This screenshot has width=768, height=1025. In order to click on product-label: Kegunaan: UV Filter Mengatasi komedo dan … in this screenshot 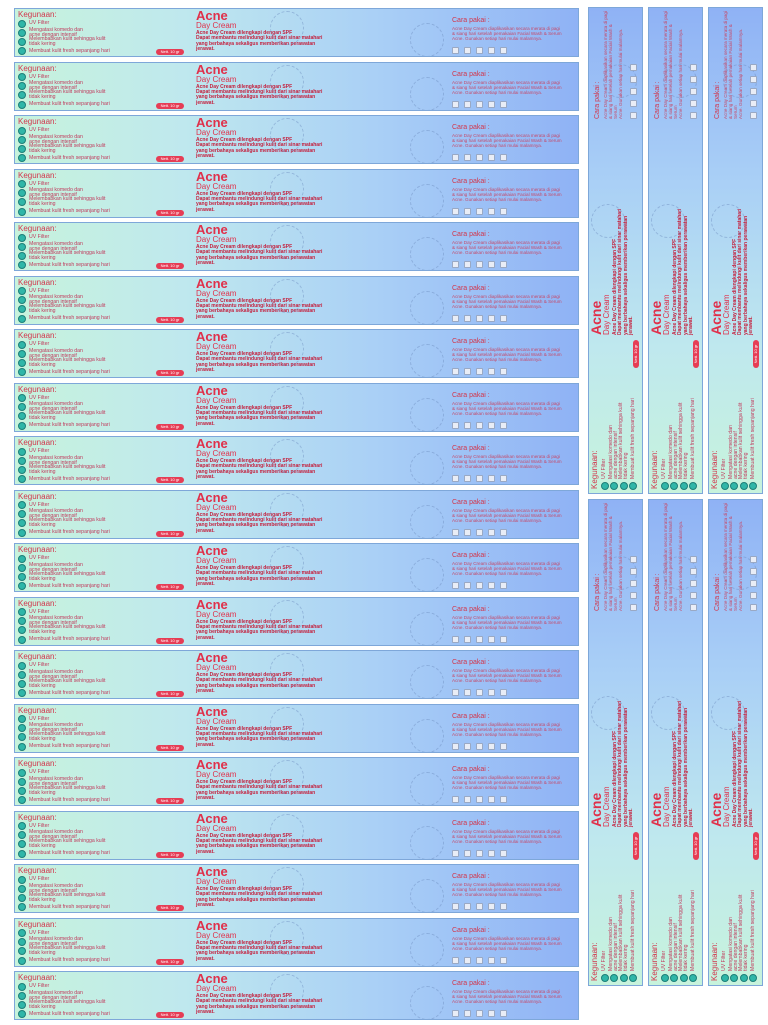, I will do `click(296, 728)`.